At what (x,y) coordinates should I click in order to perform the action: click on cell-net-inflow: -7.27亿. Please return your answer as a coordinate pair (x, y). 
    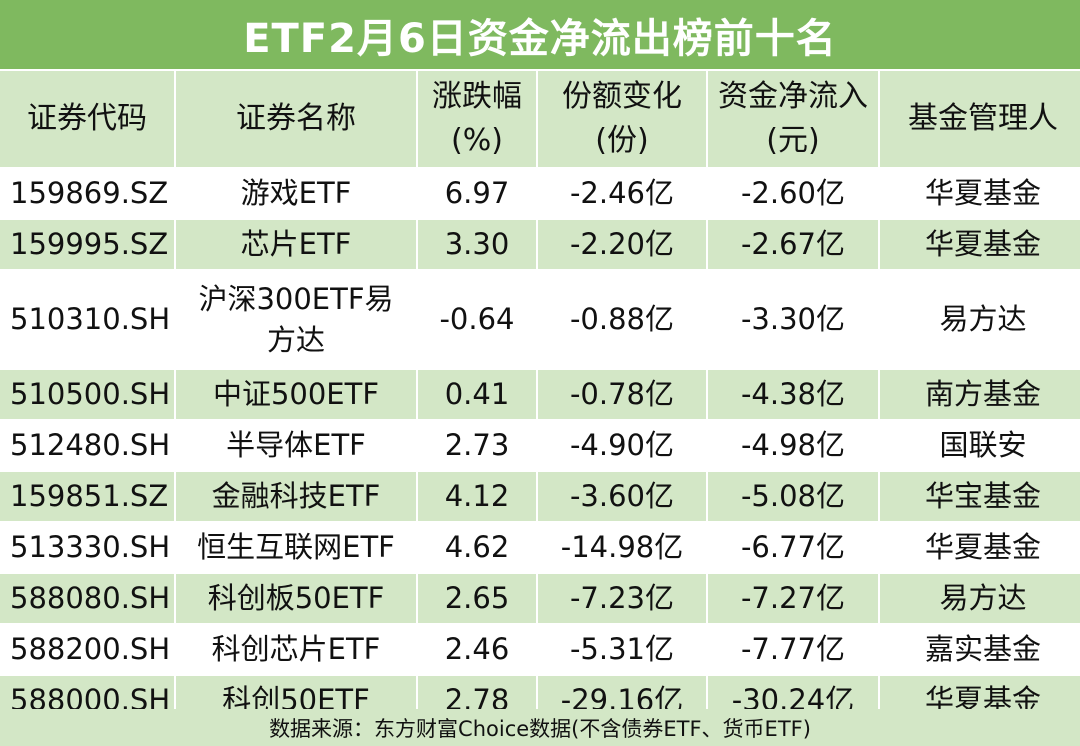
    Looking at the image, I should click on (793, 598).